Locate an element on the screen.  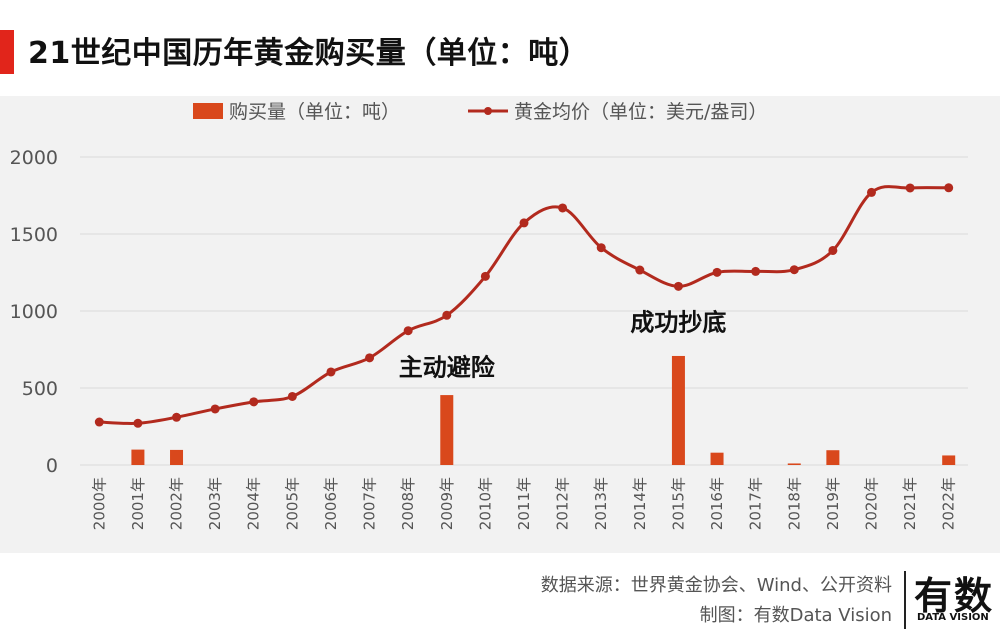
x-tick-label: 2018年 is located at coordinates (794, 503).